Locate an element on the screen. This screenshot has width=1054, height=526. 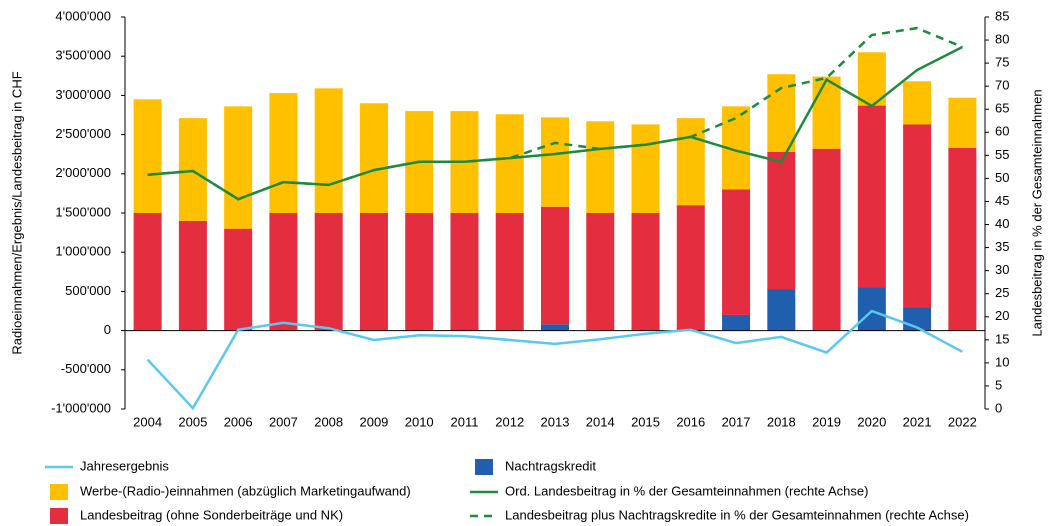
x-tick-label: 2009 is located at coordinates (373, 421).